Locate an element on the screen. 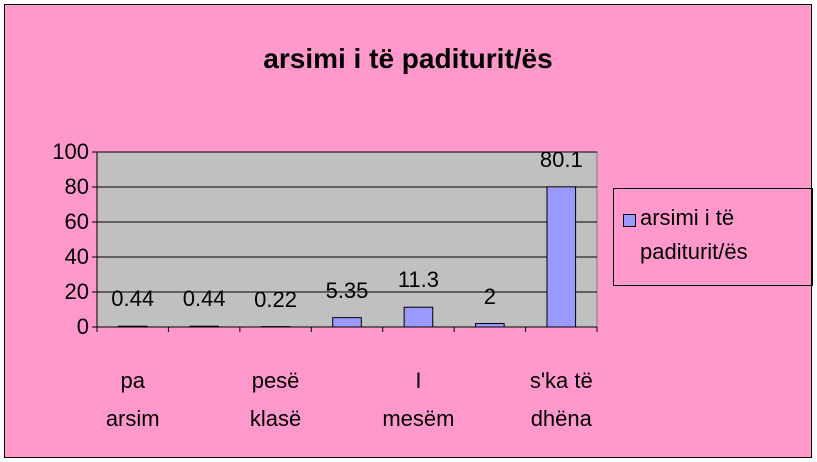 The height and width of the screenshot is (462, 817). y-tick-label: 60 is located at coordinates (76, 221).